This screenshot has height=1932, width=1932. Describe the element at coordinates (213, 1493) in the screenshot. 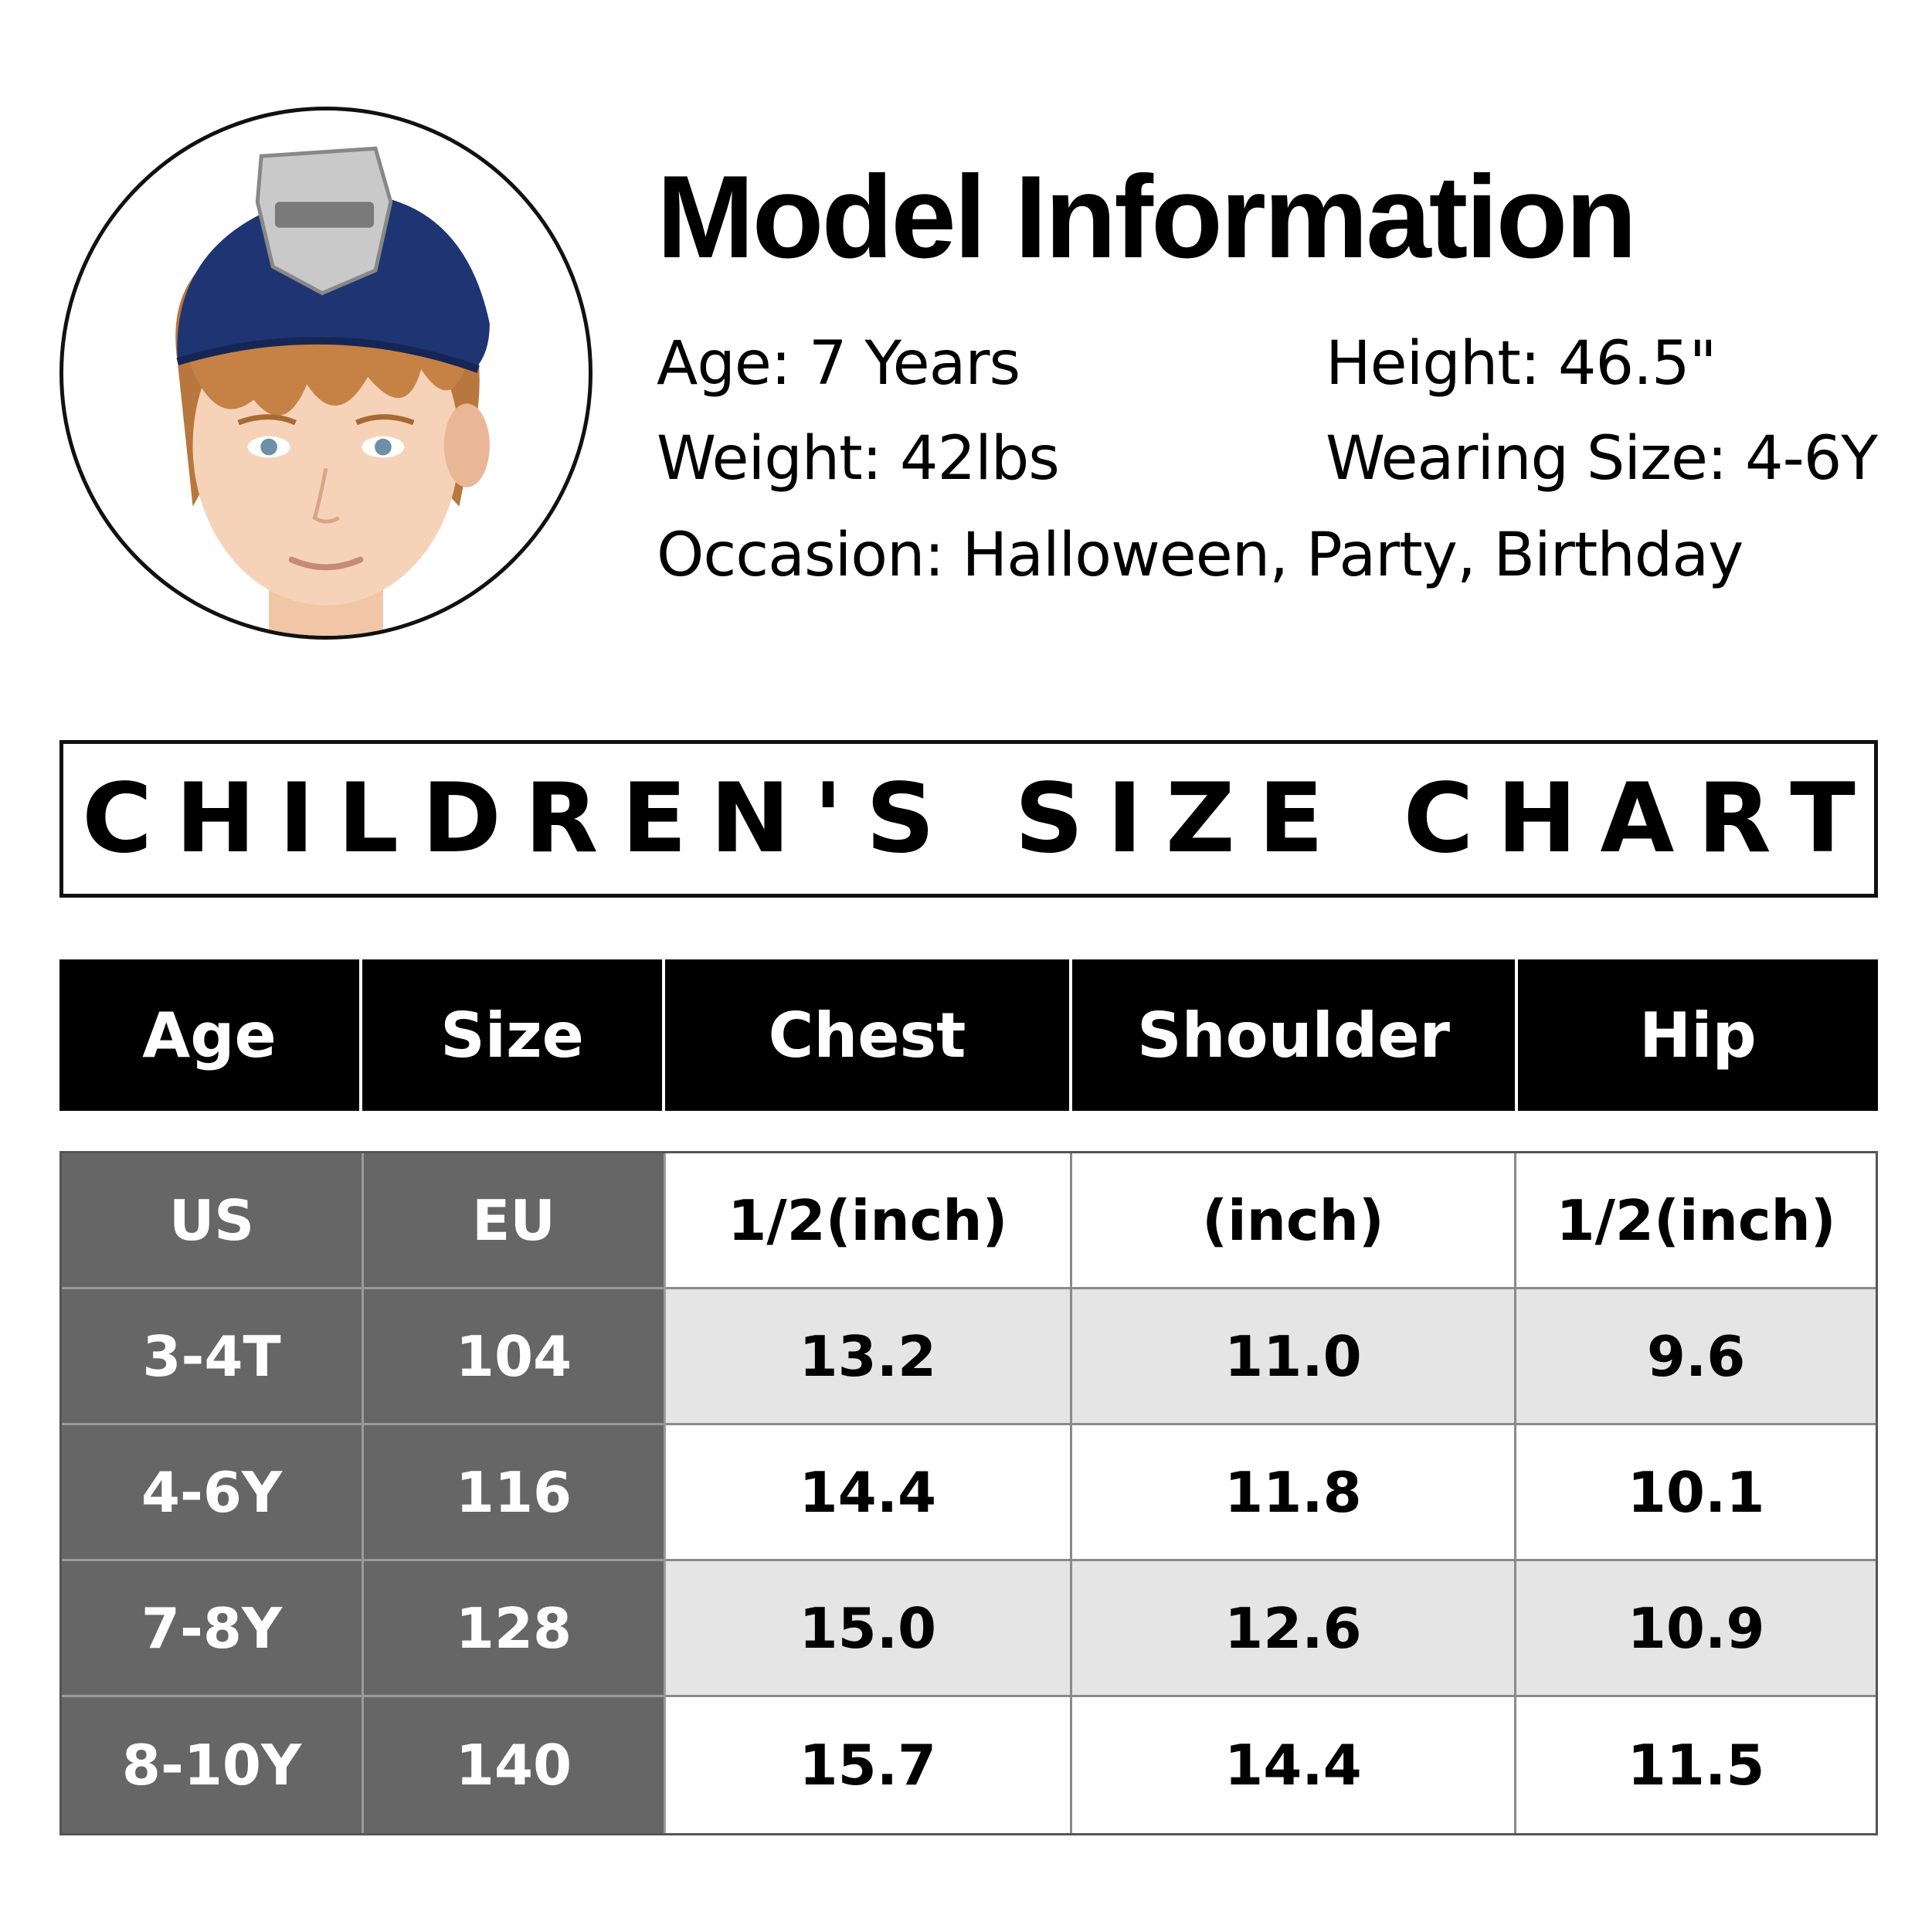

I see `age-cell: 4-6Y` at that location.